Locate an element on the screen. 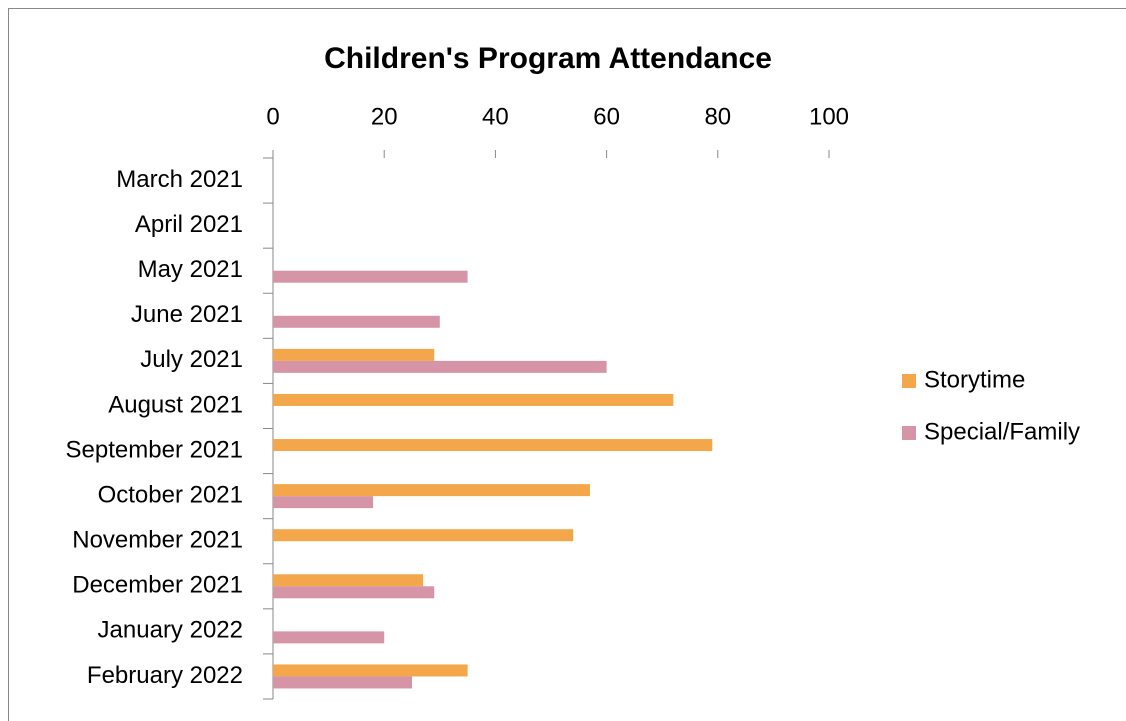 This screenshot has width=1126, height=721. y-tick-label: May 2021 is located at coordinates (190, 269).